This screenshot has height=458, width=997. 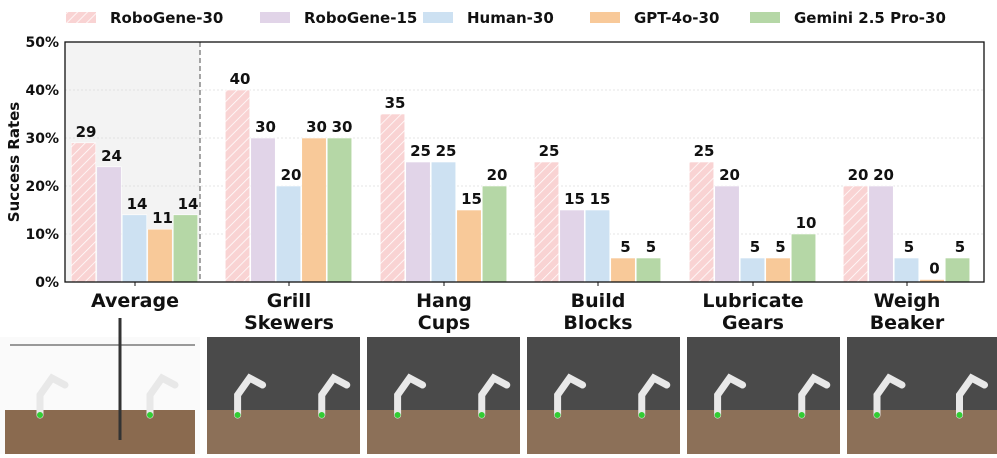 What do you see at coordinates (752, 301) in the screenshot?
I see `x-tick-label: Lubricate` at bounding box center [752, 301].